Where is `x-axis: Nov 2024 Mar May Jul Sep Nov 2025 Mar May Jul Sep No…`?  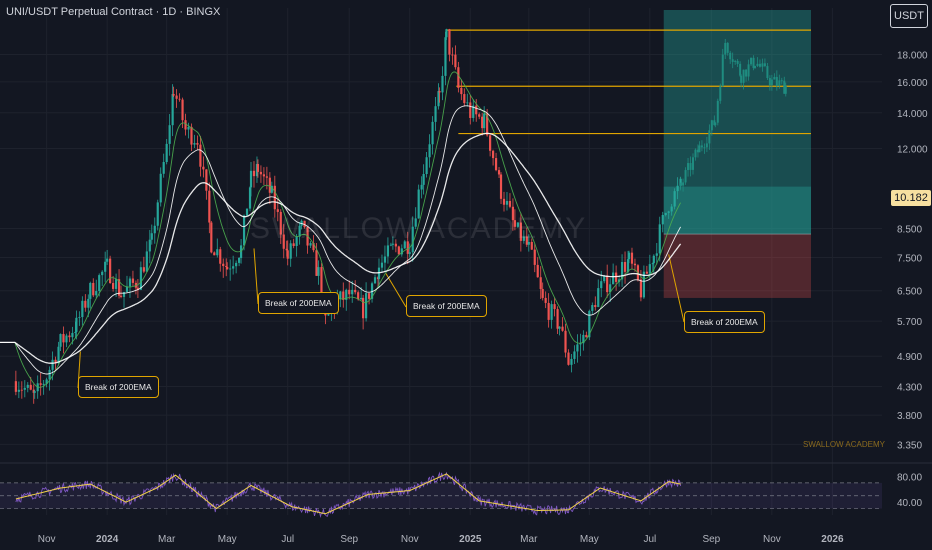 x-axis: Nov 2024 Mar May Jul Sep Nov 2025 Mar May Jul Sep No… is located at coordinates (441, 539).